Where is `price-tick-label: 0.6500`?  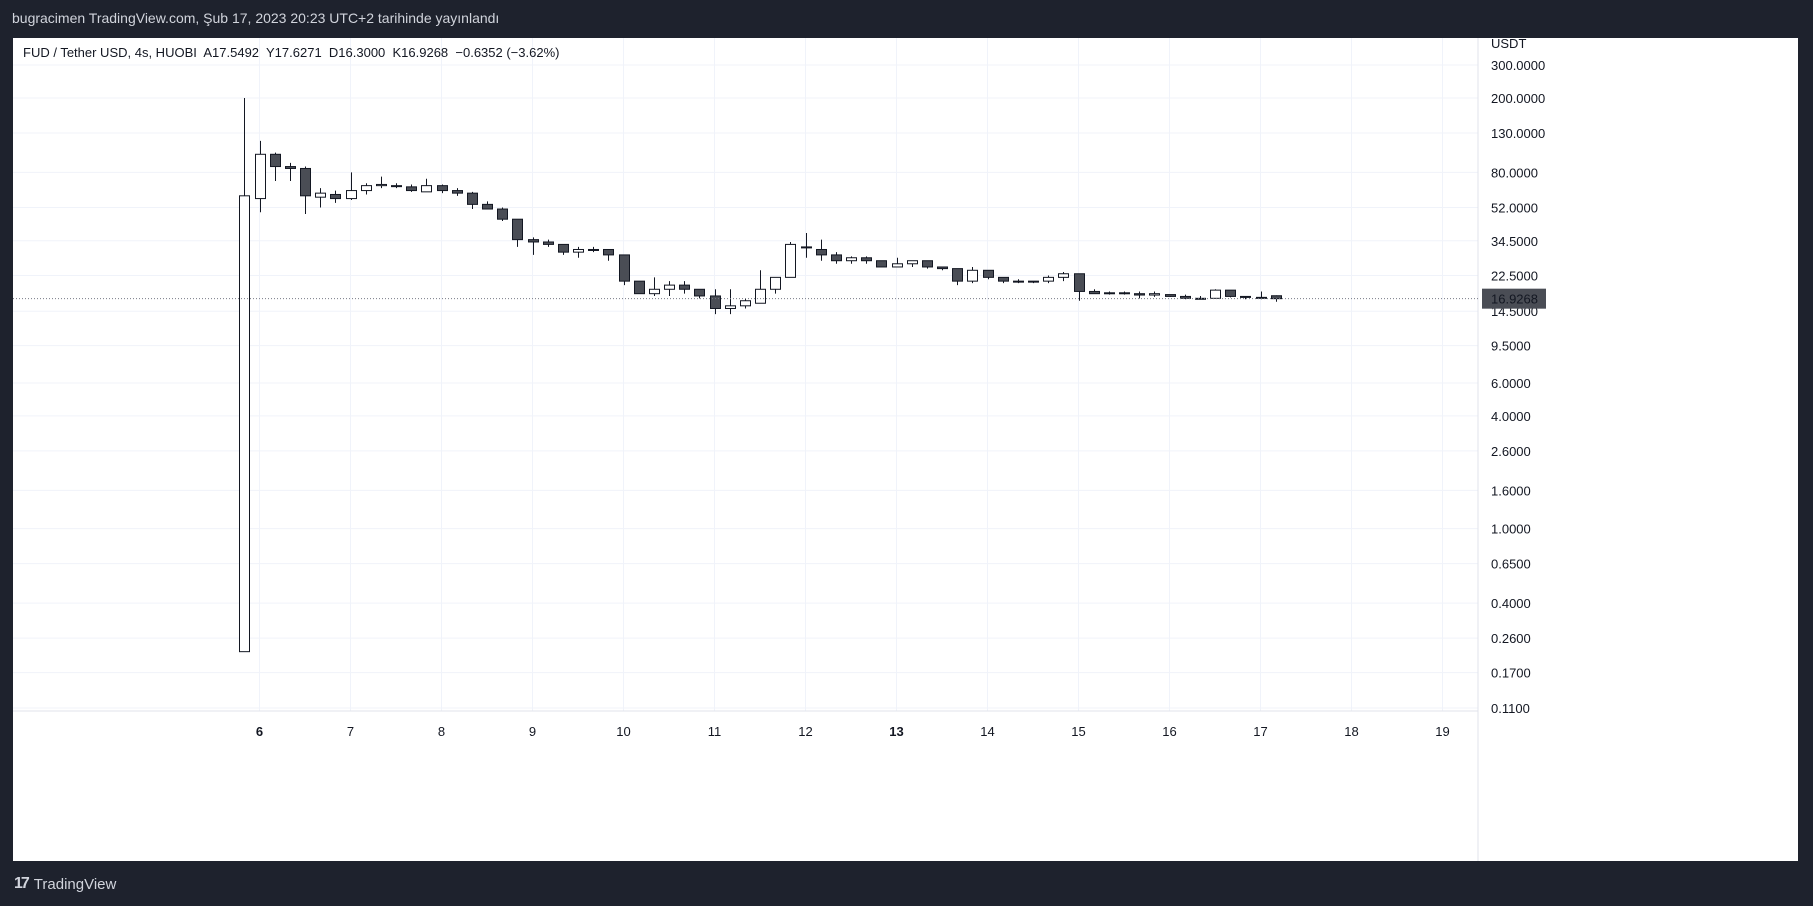 price-tick-label: 0.6500 is located at coordinates (1511, 564).